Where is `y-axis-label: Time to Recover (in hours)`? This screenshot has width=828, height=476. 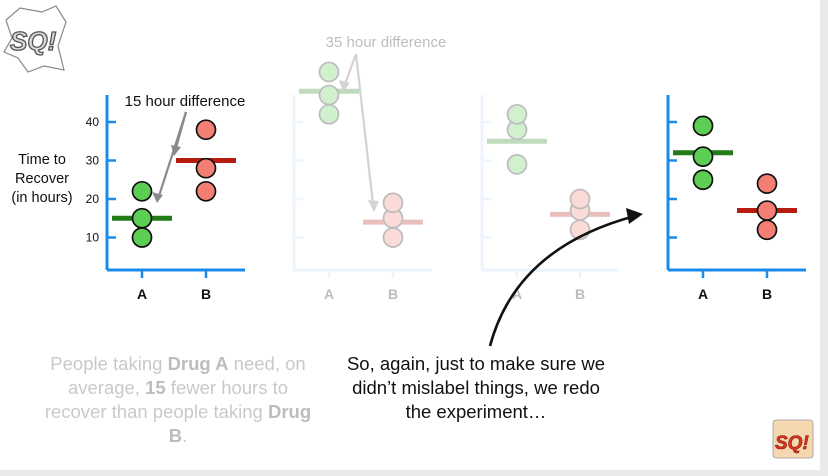 y-axis-label: Time to Recover (in hours) is located at coordinates (42, 179).